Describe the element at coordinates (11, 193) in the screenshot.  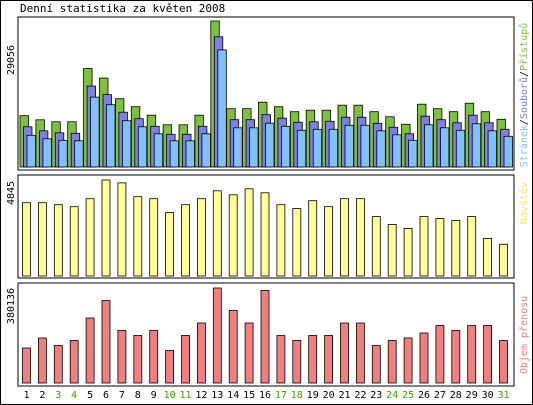
I see `middle-max-label: 4845` at that location.